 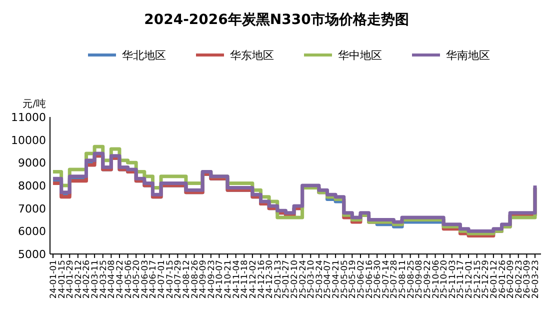 What do you see at coordinates (34, 104) in the screenshot?
I see `y-axis-title: 元/吨` at bounding box center [34, 104].